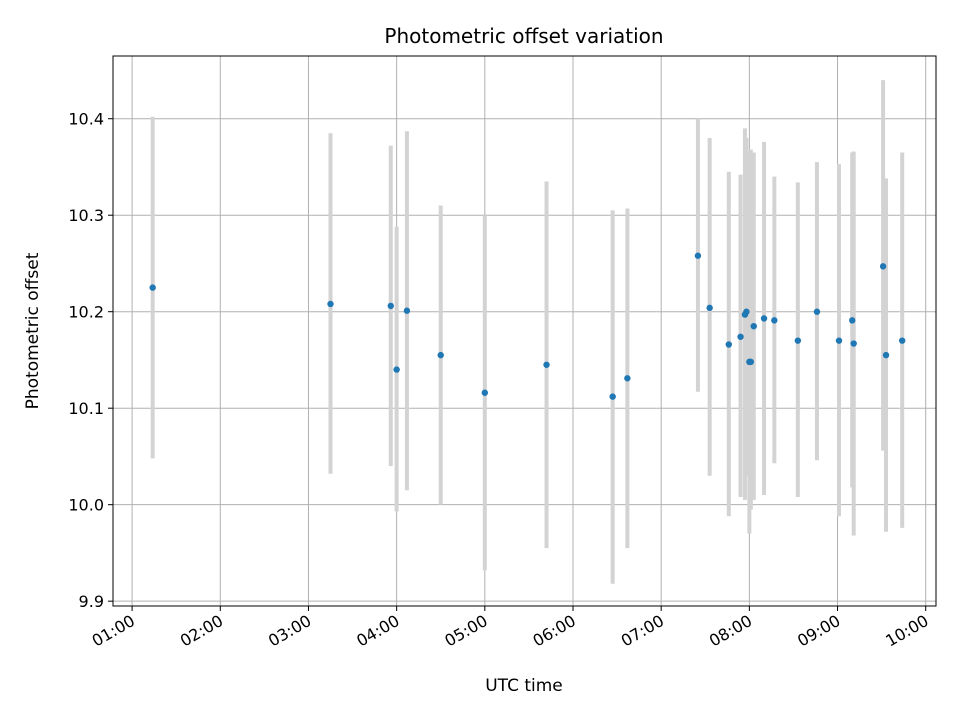  Describe the element at coordinates (524, 686) in the screenshot. I see `x-axis-label: UTC time` at that location.